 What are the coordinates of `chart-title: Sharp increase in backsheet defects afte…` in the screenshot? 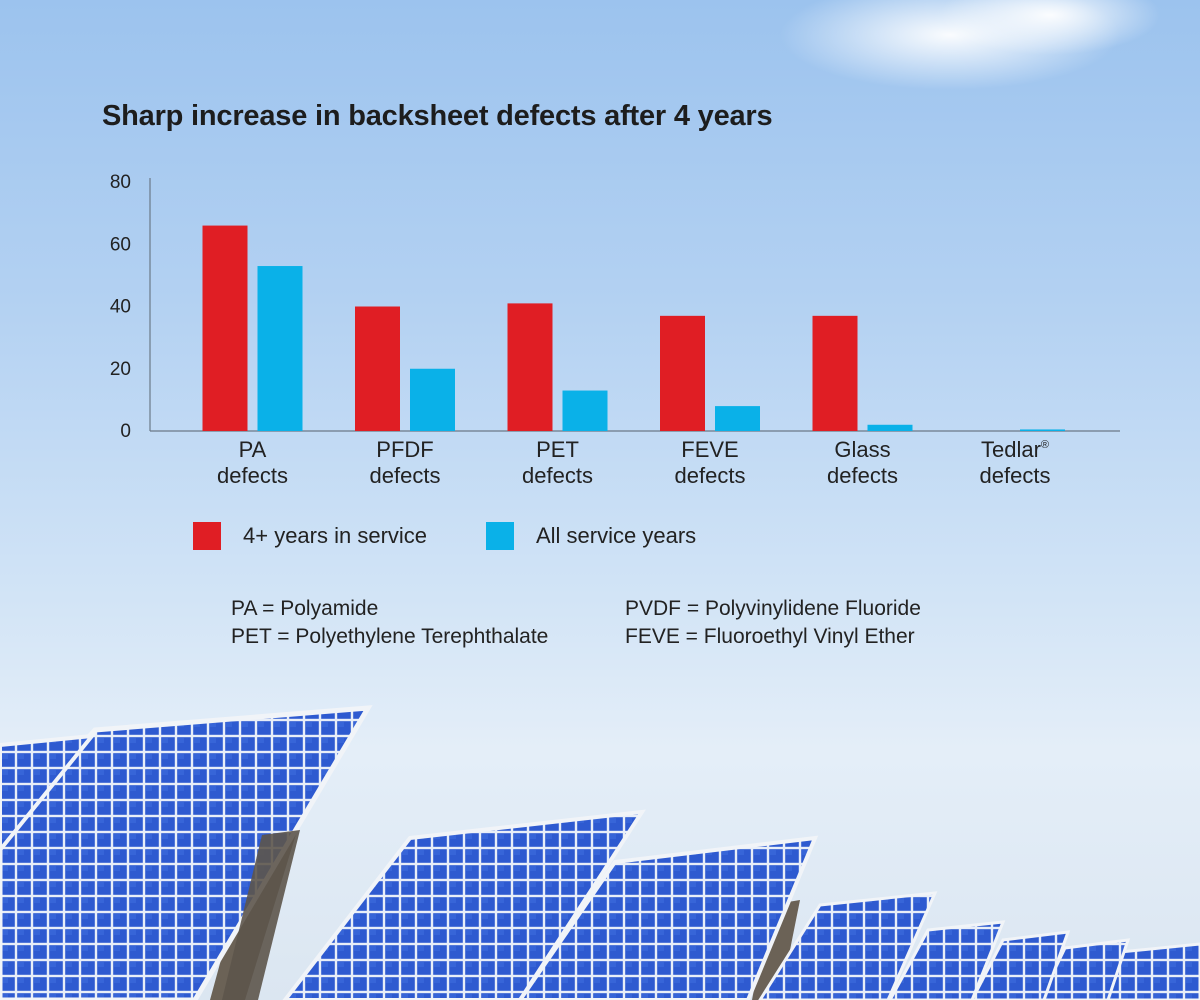 It's located at (437, 116).